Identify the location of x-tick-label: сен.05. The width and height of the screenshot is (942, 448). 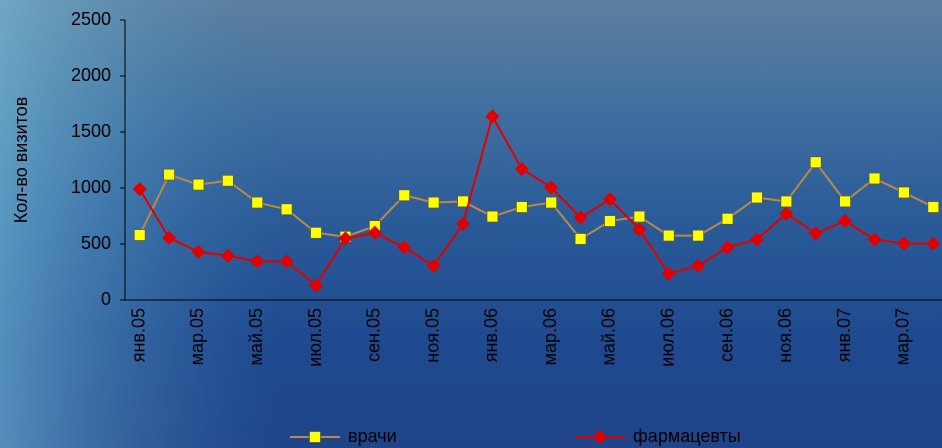
(374, 335).